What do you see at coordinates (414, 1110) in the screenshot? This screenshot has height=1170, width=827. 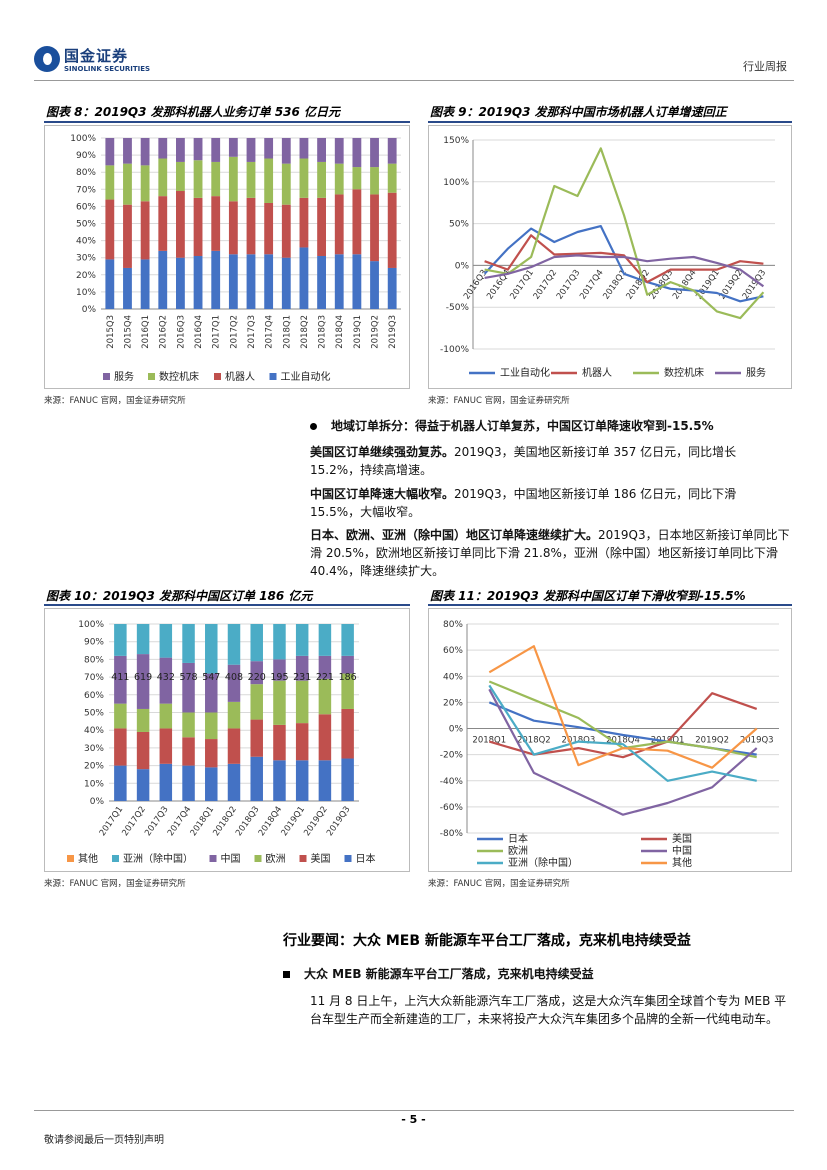 I see `footer-divider` at bounding box center [414, 1110].